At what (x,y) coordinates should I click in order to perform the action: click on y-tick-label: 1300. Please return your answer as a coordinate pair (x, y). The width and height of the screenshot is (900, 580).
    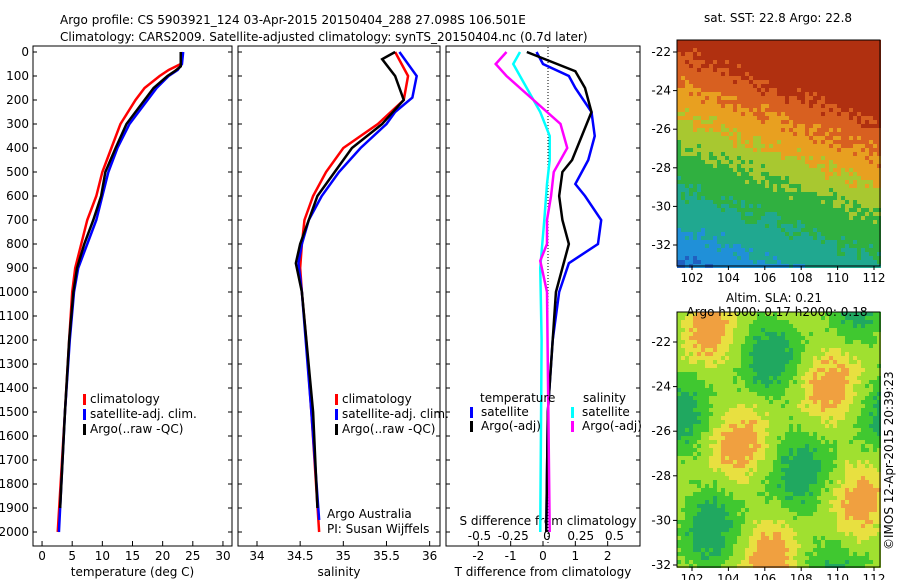
    Looking at the image, I should click on (14, 364).